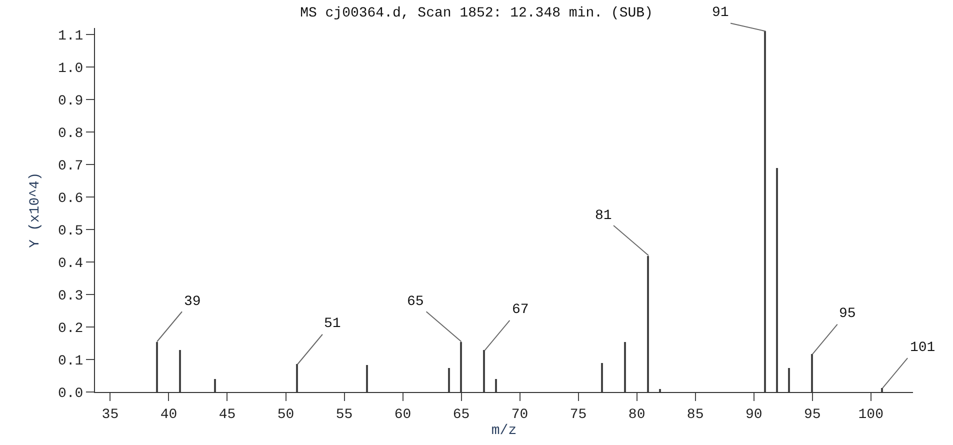 This screenshot has height=445, width=953. Describe the element at coordinates (403, 414) in the screenshot. I see `x-tick-label: 60` at that location.